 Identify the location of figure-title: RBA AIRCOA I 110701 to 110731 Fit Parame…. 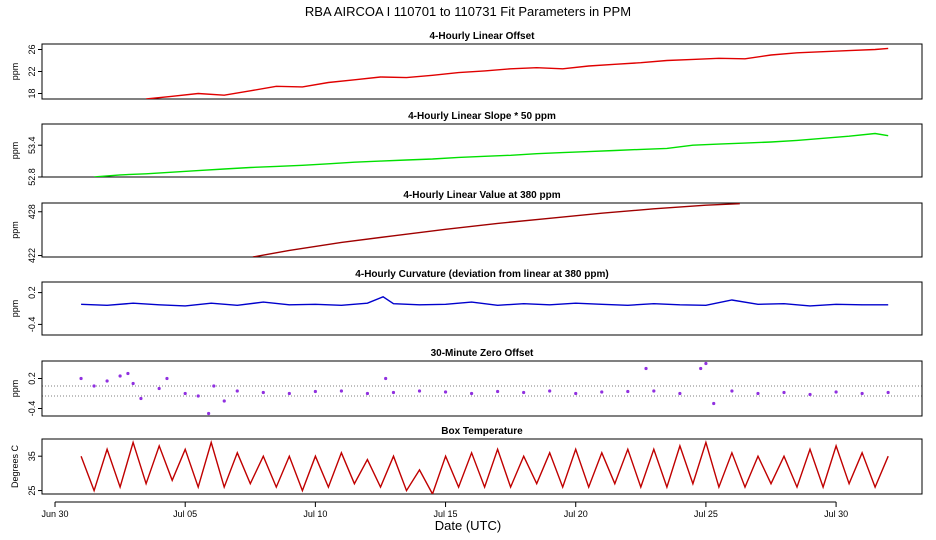
(468, 11).